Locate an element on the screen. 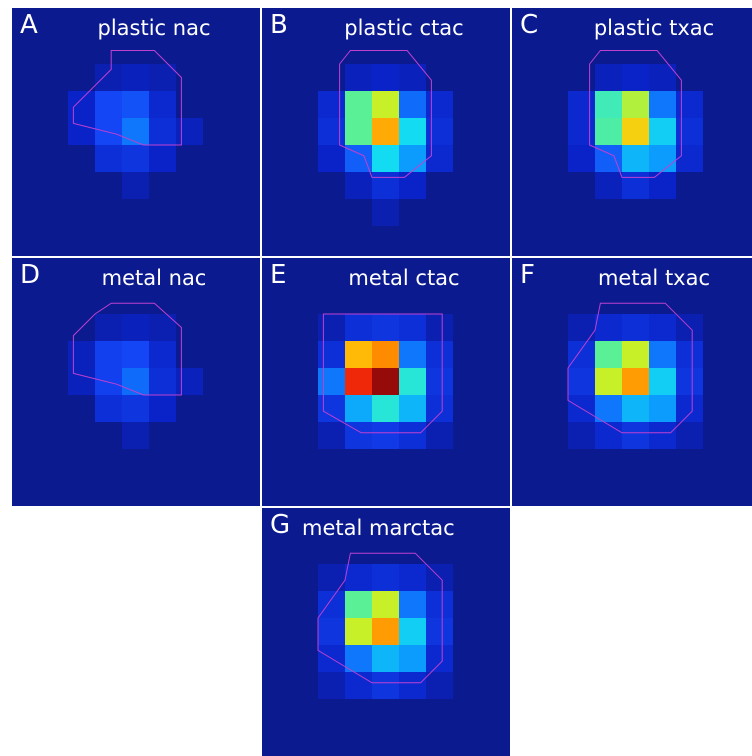  panel-g: G metal marctac is located at coordinates (386, 632).